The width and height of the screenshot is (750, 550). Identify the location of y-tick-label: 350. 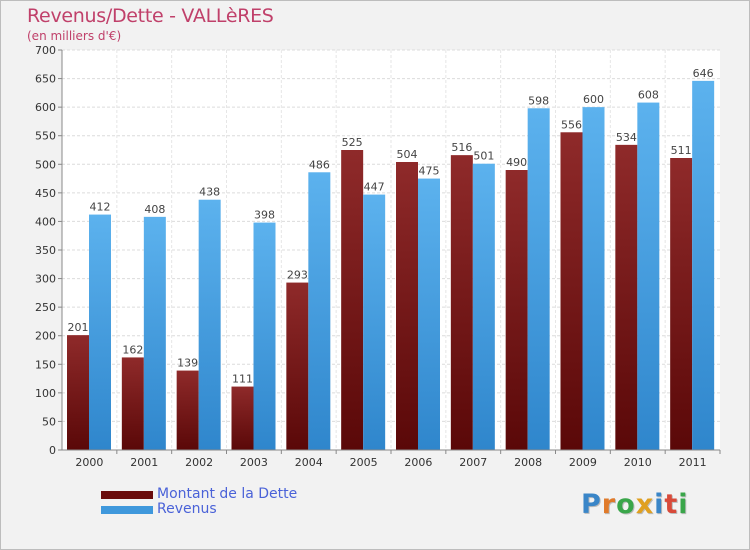
(45, 250).